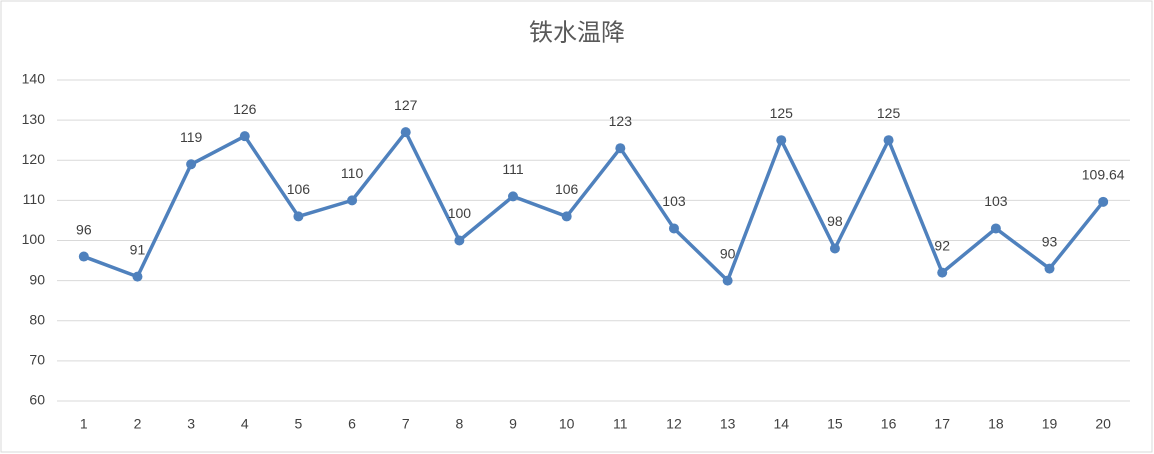  What do you see at coordinates (34, 239) in the screenshot?
I see `y-tick-label: 100` at bounding box center [34, 239].